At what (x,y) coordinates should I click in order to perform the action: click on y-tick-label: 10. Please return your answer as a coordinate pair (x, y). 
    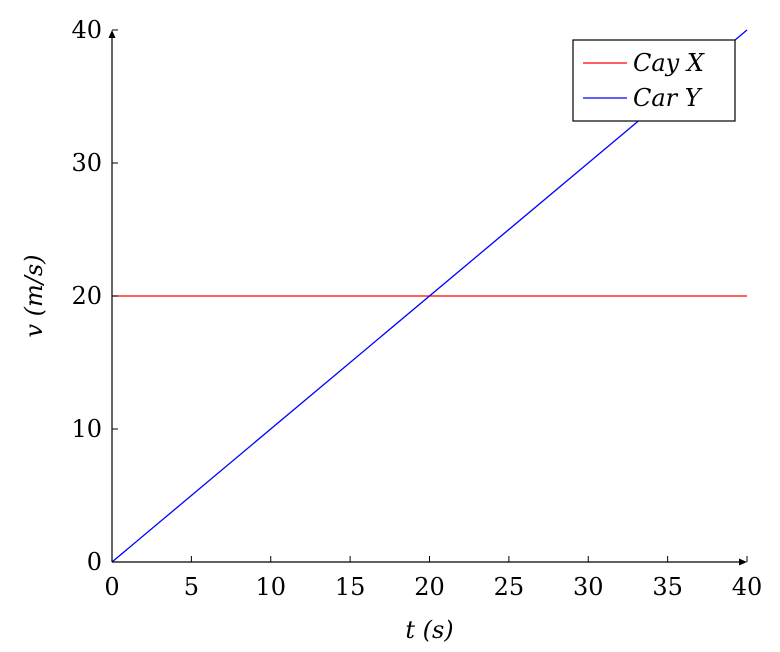
    Looking at the image, I should click on (86, 429).